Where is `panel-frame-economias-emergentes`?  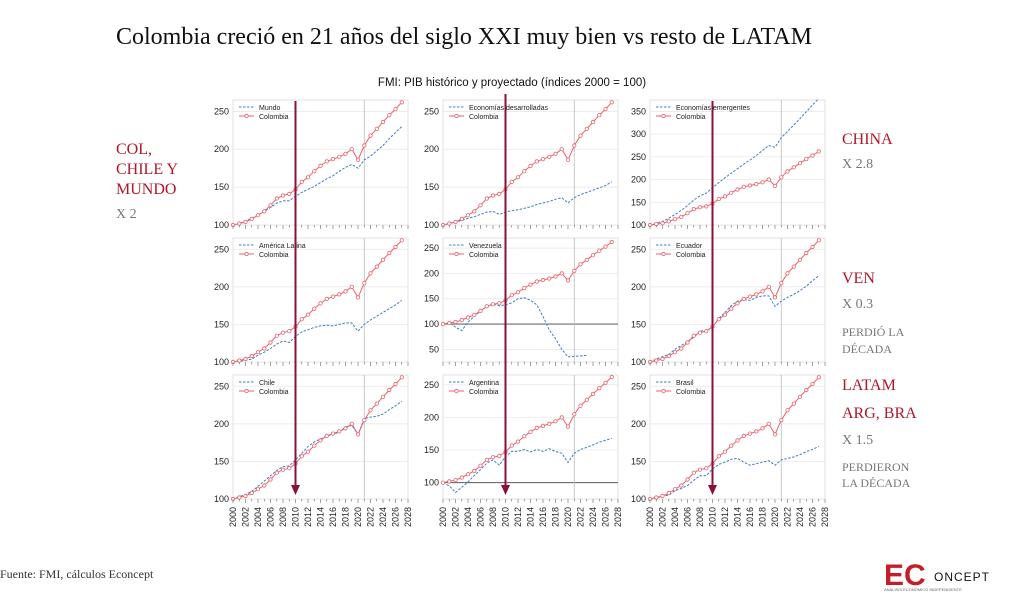
panel-frame-economias-emergentes is located at coordinates (737, 162).